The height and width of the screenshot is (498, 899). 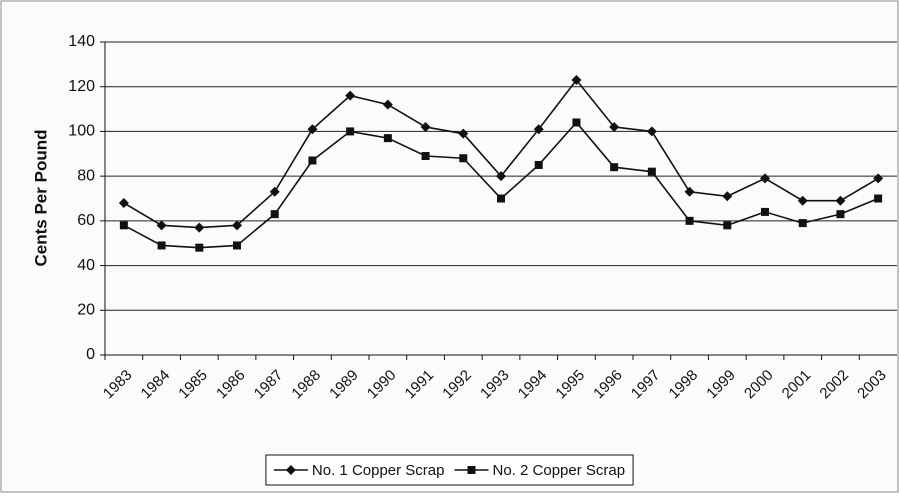 I want to click on legend-item: No. 1 Copper Scrap, so click(x=359, y=470).